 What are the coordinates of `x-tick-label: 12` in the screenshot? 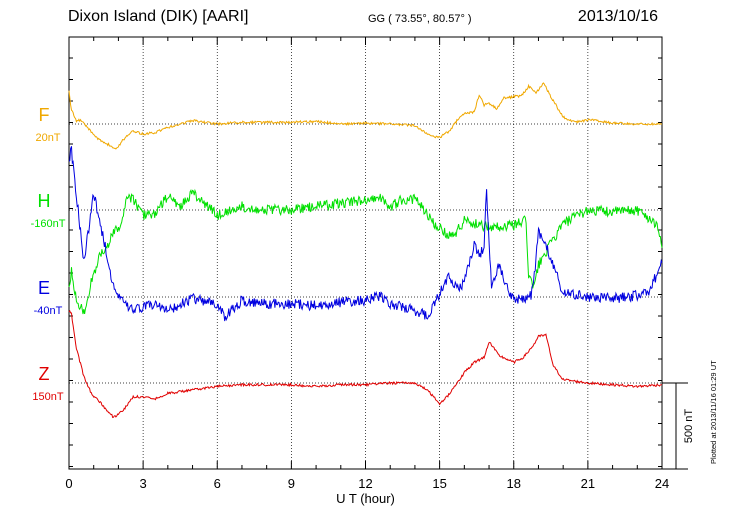 It's located at (365, 483).